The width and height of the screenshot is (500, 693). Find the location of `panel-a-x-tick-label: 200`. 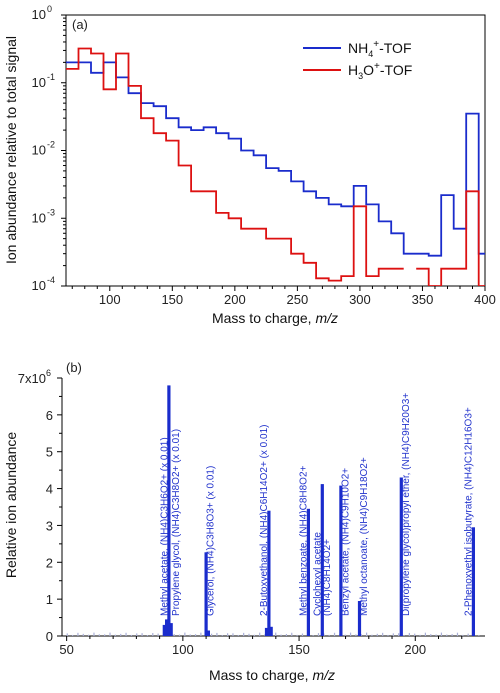

panel-a-x-tick-label: 200 is located at coordinates (235, 299).